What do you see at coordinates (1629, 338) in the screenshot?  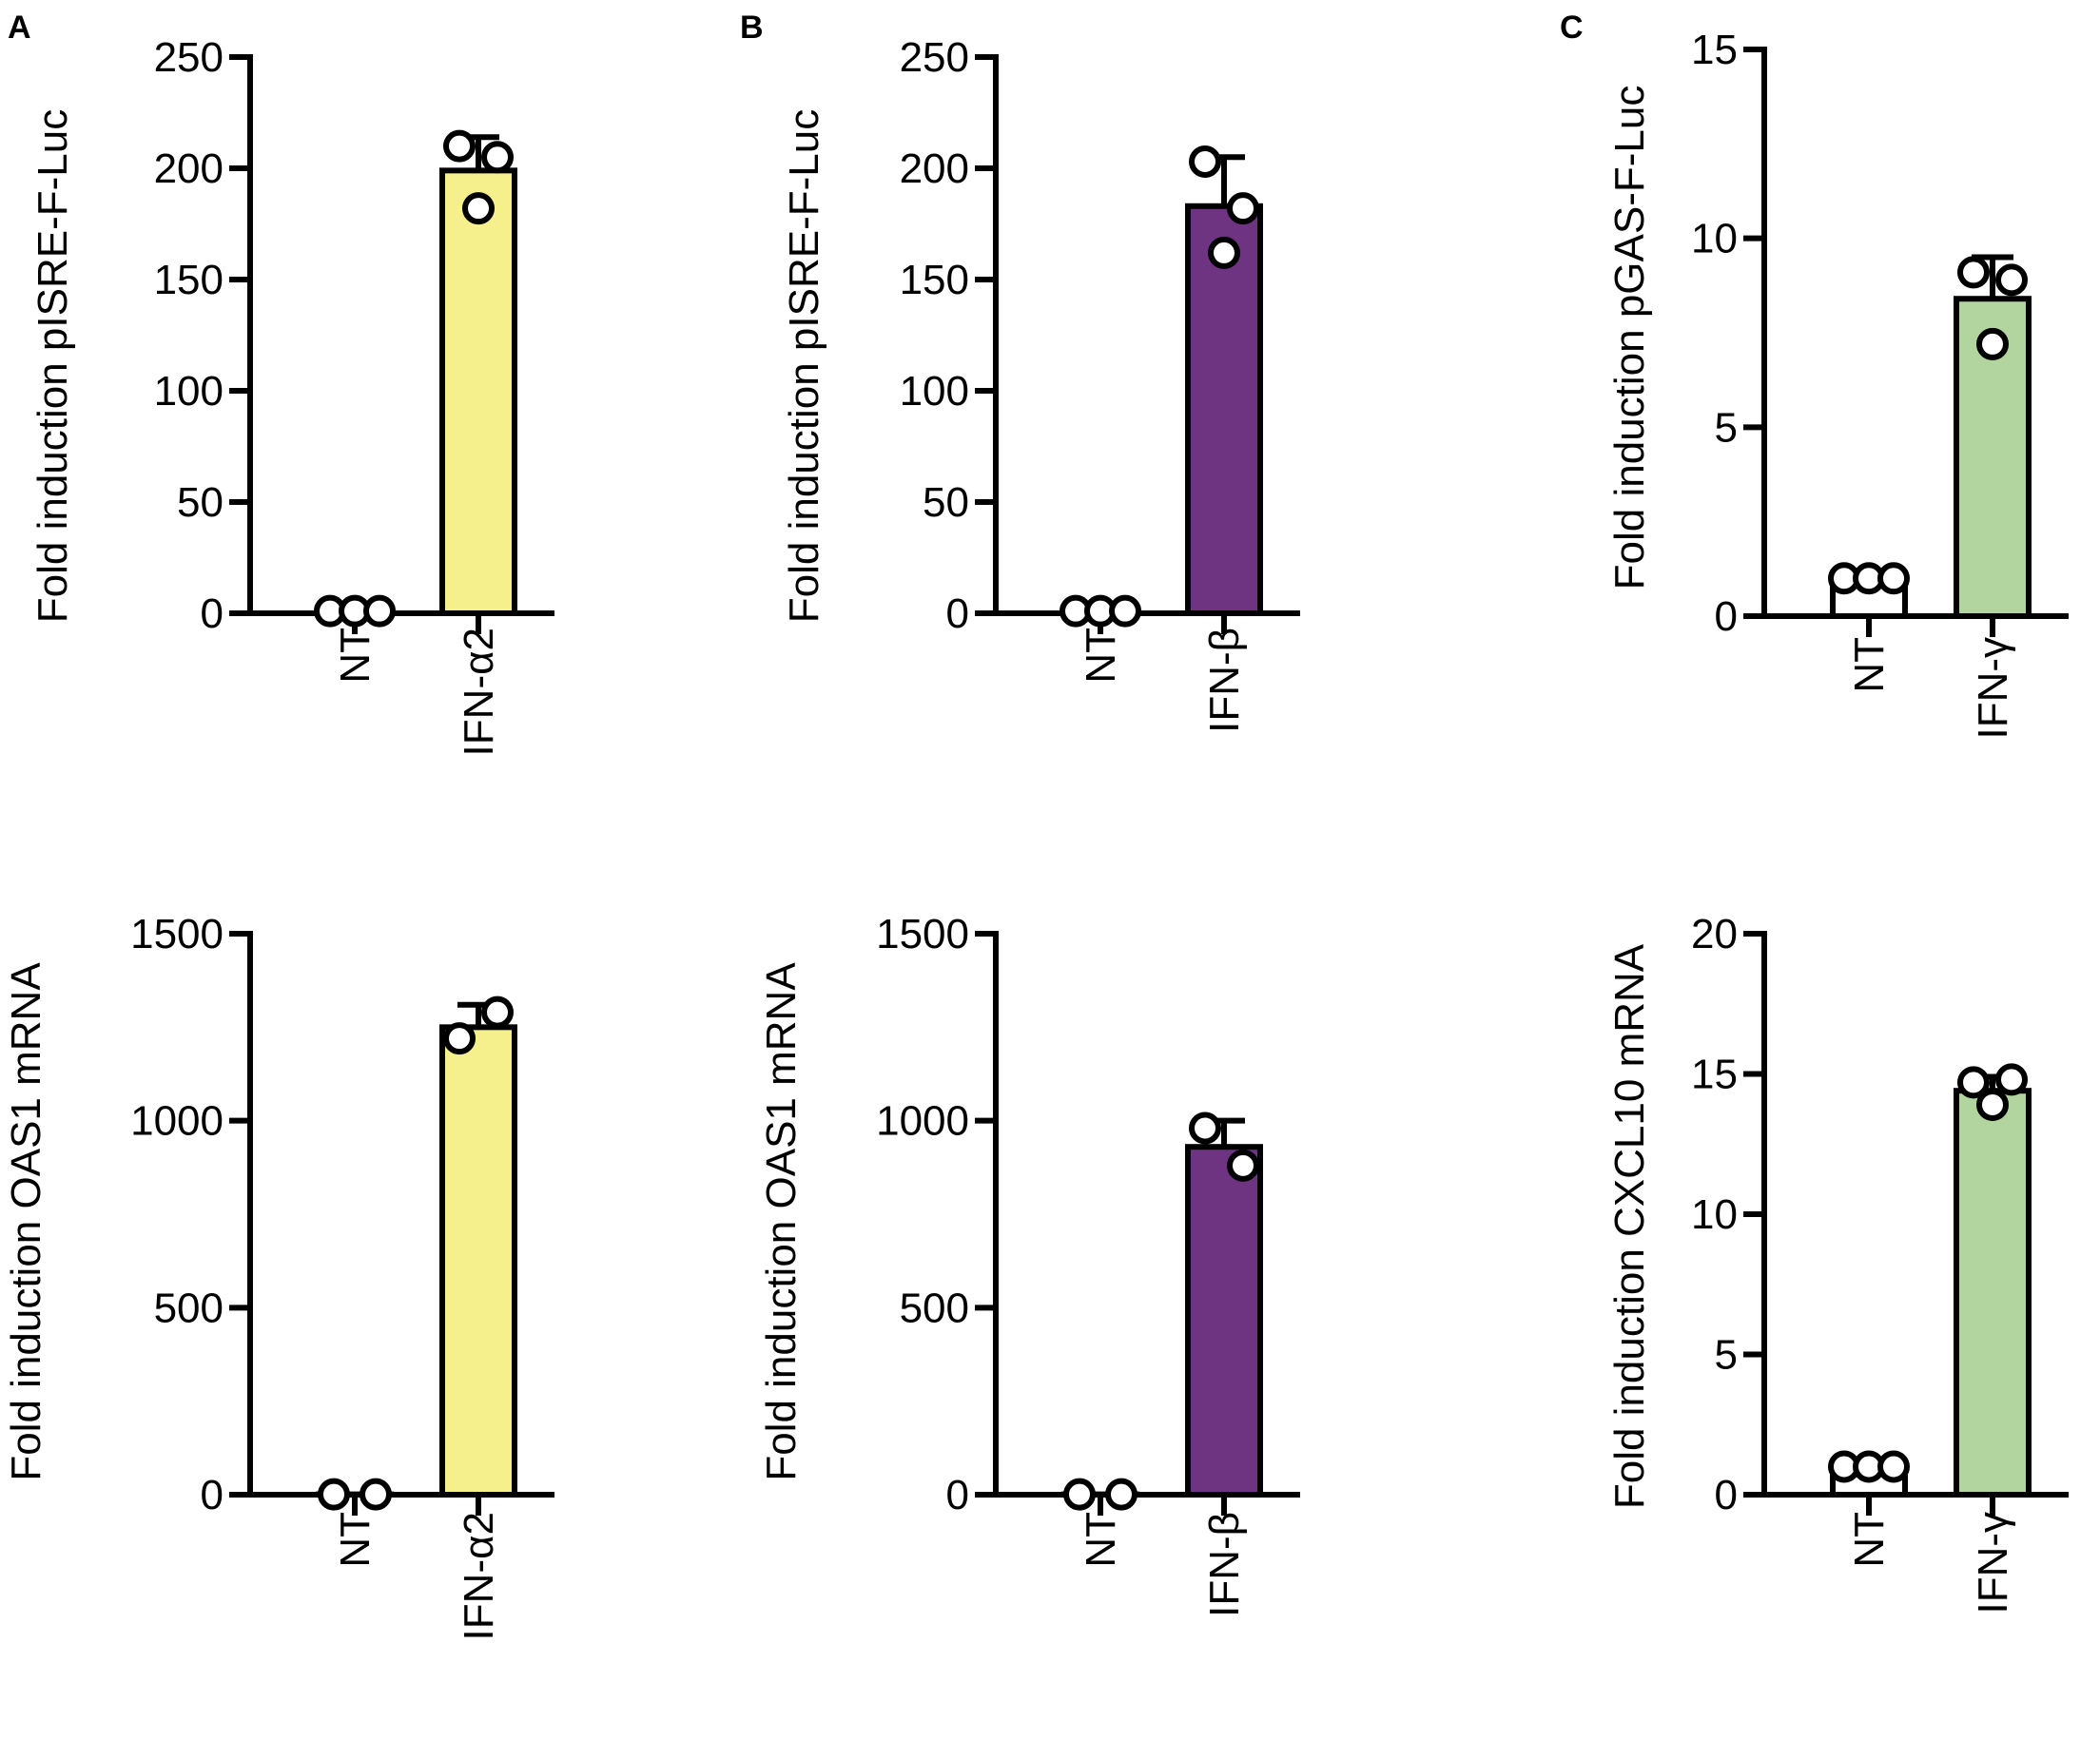 I see `y-axis-title: Fold induction pGAS-F-Luc` at bounding box center [1629, 338].